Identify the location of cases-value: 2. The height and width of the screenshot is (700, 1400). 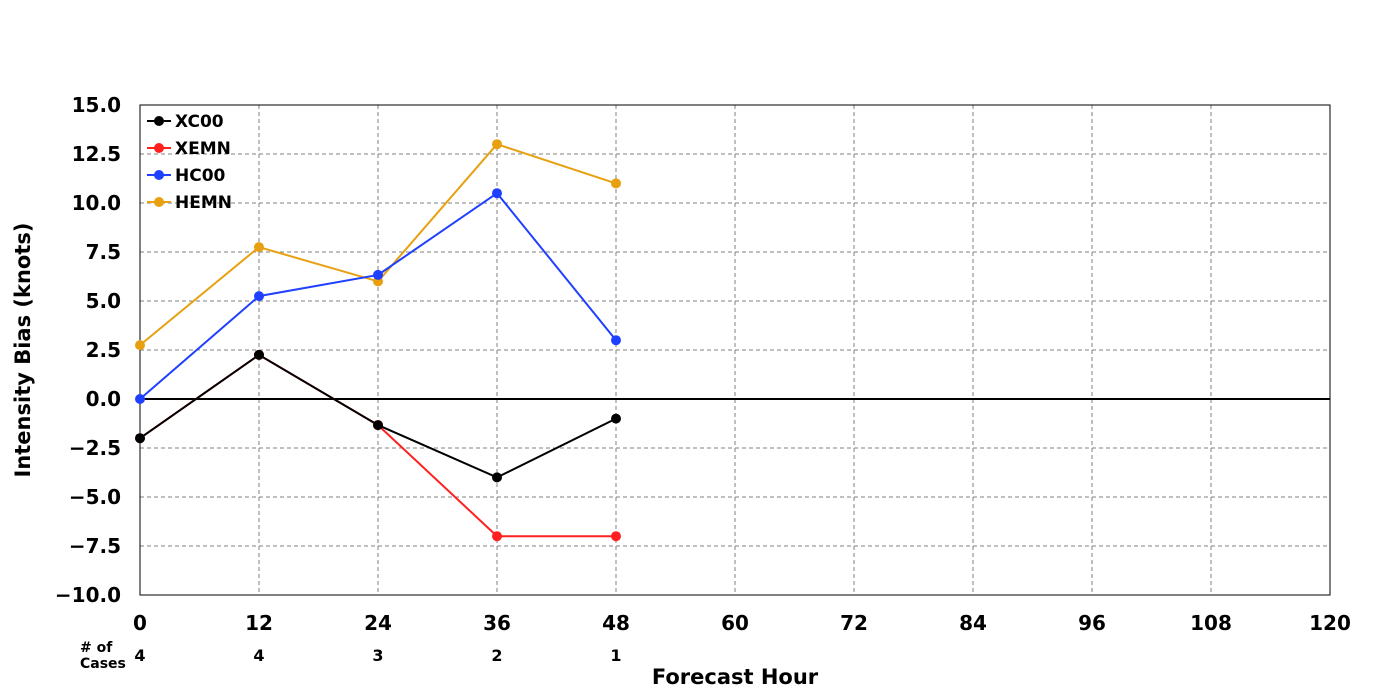
(496, 655).